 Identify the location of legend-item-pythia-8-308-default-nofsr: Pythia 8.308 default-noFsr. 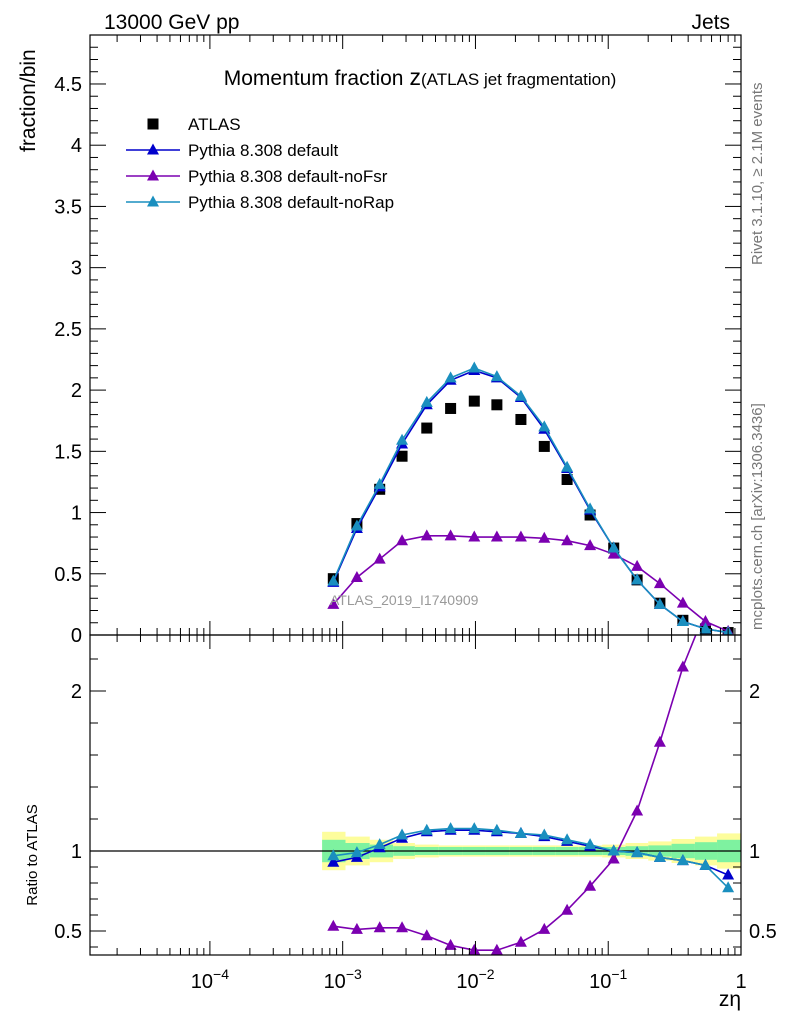
(257, 176).